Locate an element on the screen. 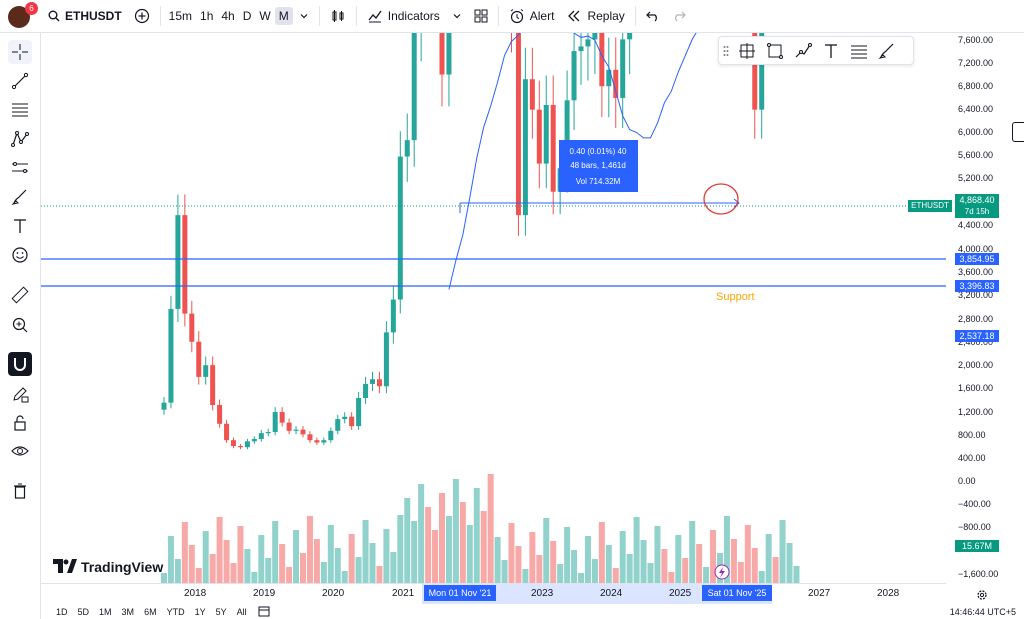 Image resolution: width=1024 pixels, height=619 pixels. undo-icon is located at coordinates (651, 16).